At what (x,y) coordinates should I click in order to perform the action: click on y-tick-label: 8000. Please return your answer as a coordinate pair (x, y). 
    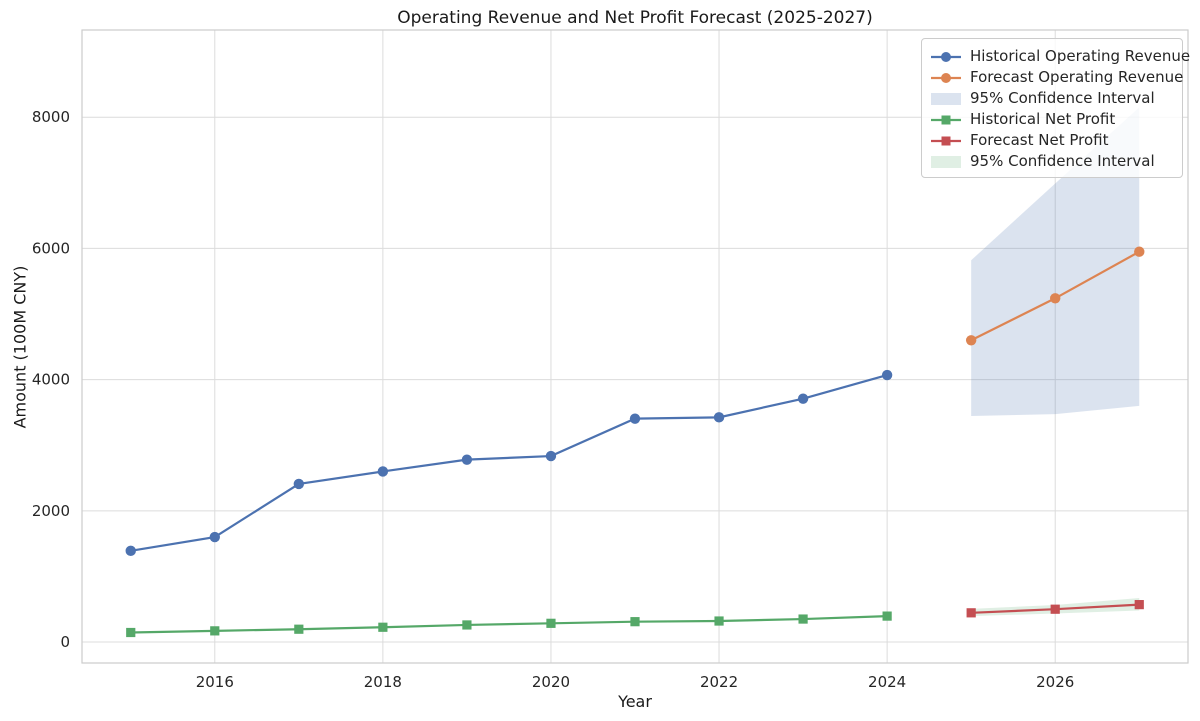
    Looking at the image, I should click on (51, 117).